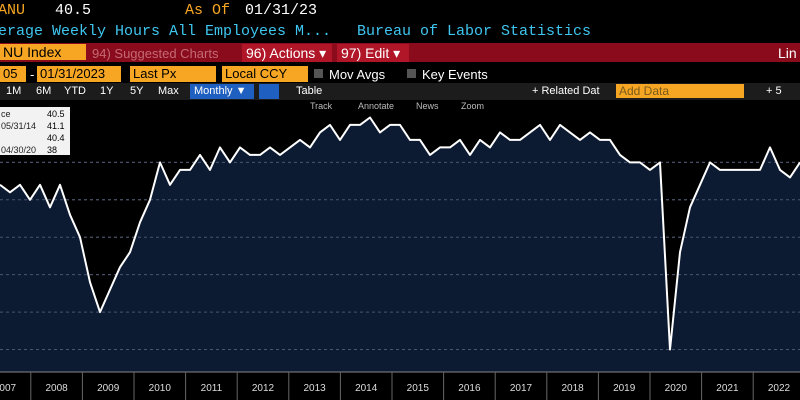 Image resolution: width=800 pixels, height=400 pixels. What do you see at coordinates (474, 31) in the screenshot?
I see `source: Bureau of Labor Statistics` at bounding box center [474, 31].